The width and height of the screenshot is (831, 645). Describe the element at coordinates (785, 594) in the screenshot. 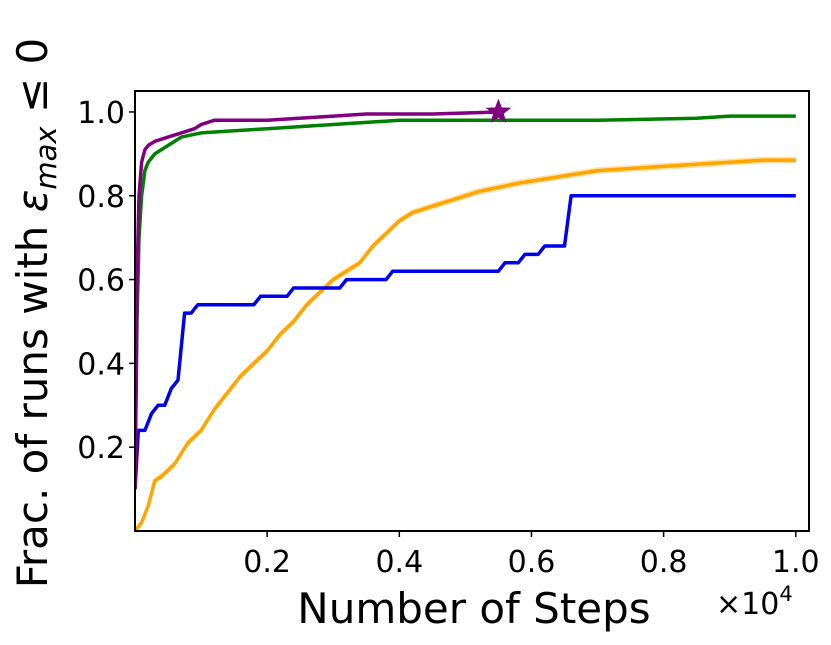

I see `x-axis-multiplier-exponent: 4` at that location.